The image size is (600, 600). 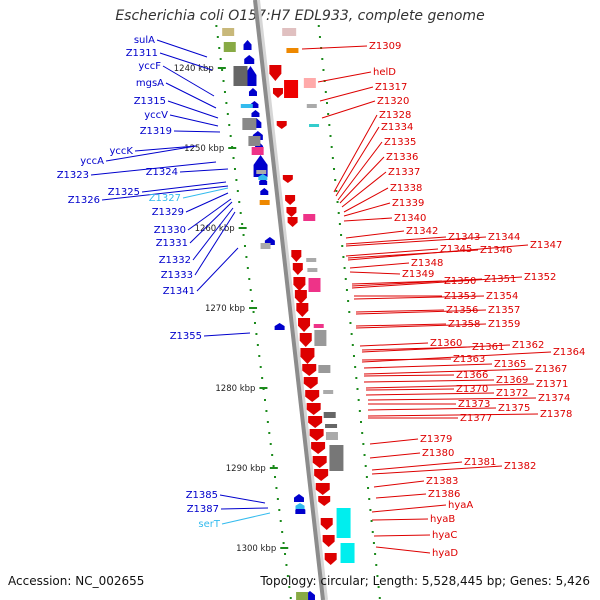 What do you see at coordinates (442, 519) in the screenshot?
I see `gene-label-hyab: hyaB` at bounding box center [442, 519].